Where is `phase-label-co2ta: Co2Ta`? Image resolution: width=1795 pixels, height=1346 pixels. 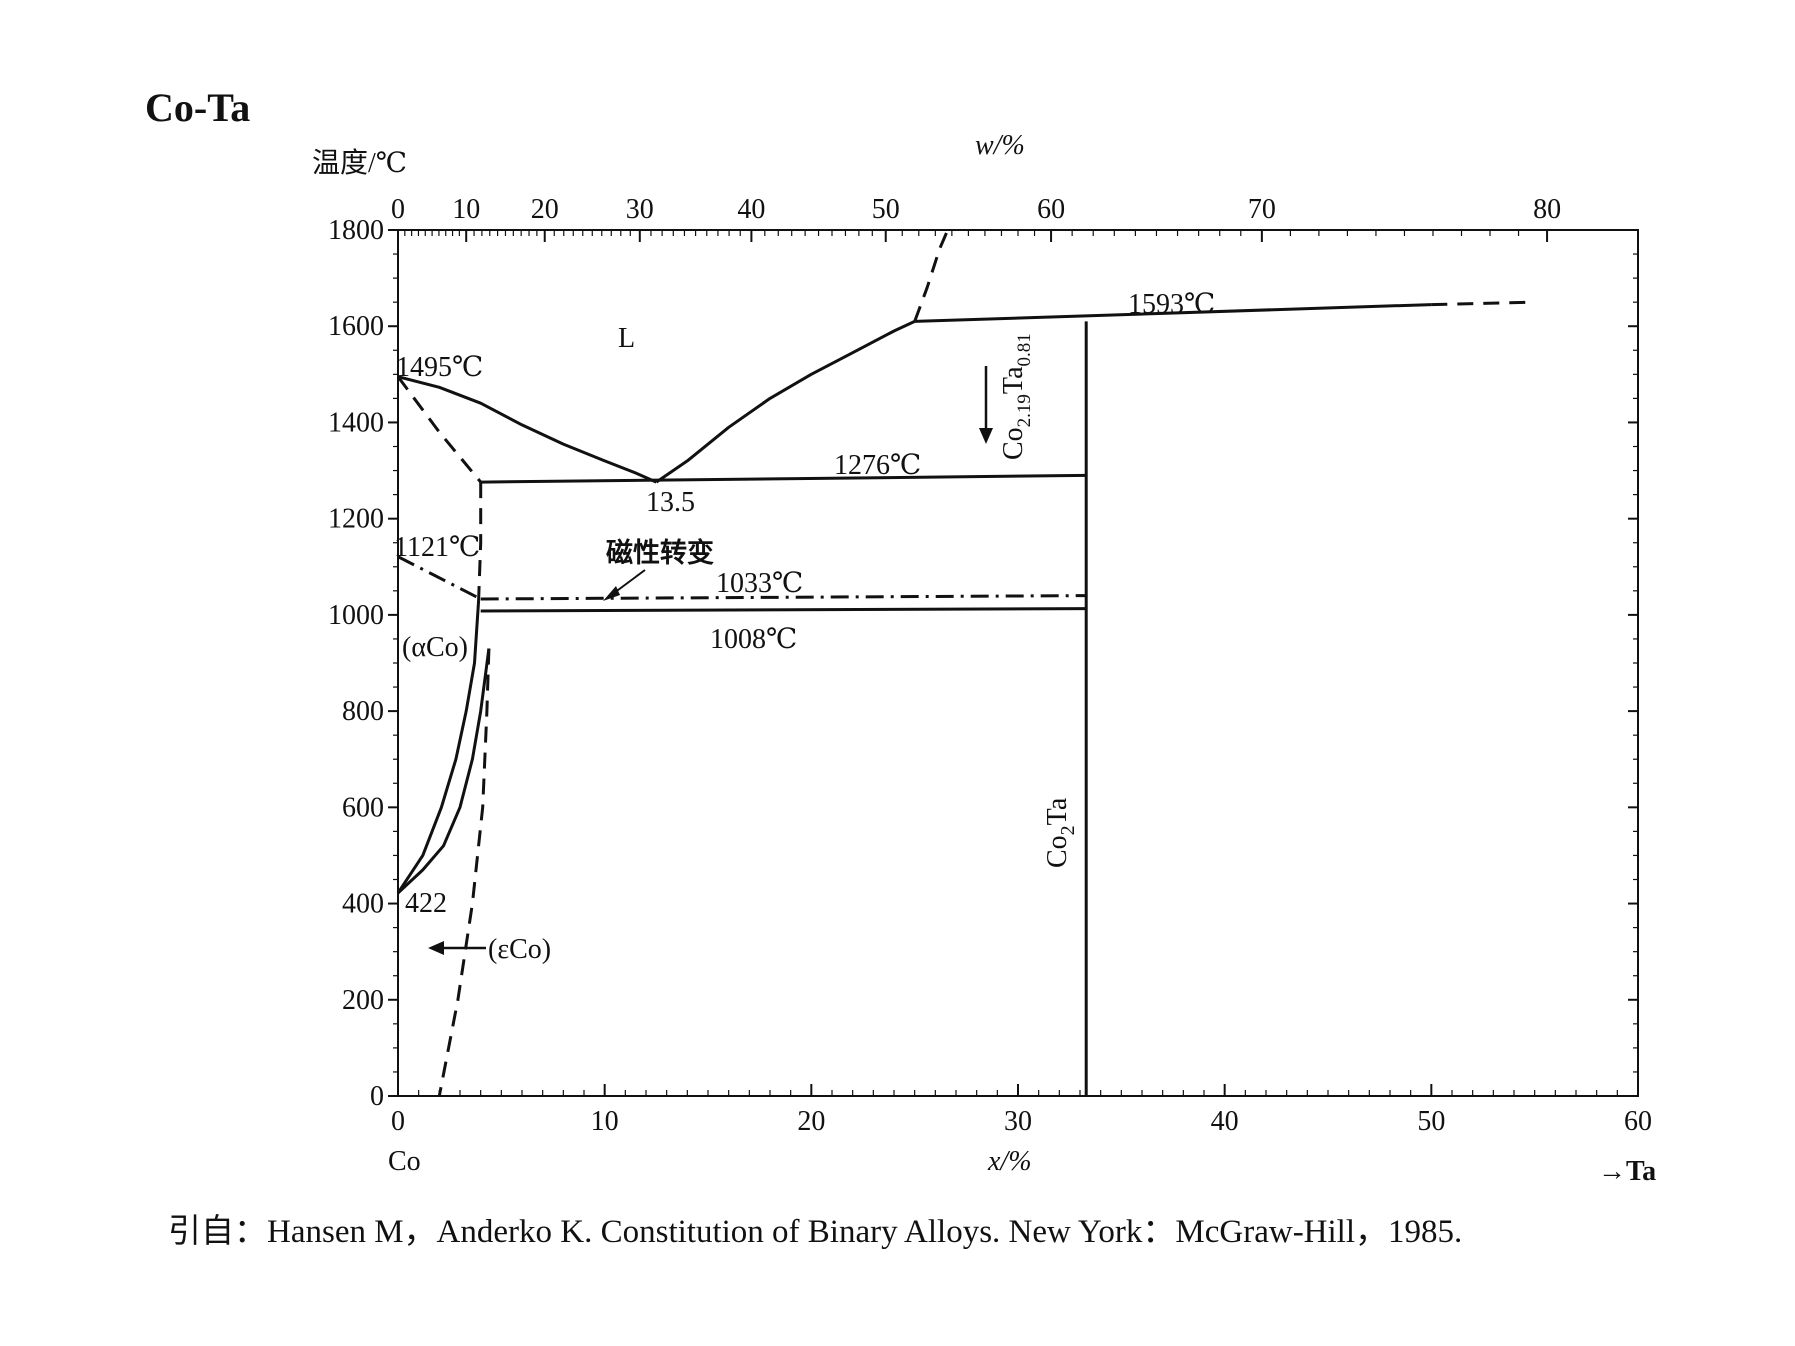
phase-label-co2ta: Co2Ta is located at coordinates (1060, 832).